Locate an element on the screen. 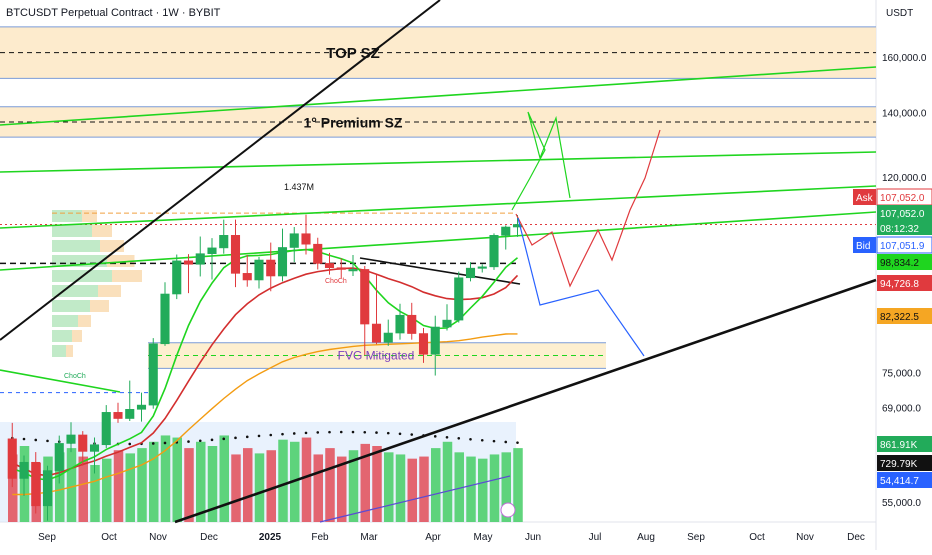 This screenshot has width=932, height=555. time-label-6: Mar is located at coordinates (369, 537).